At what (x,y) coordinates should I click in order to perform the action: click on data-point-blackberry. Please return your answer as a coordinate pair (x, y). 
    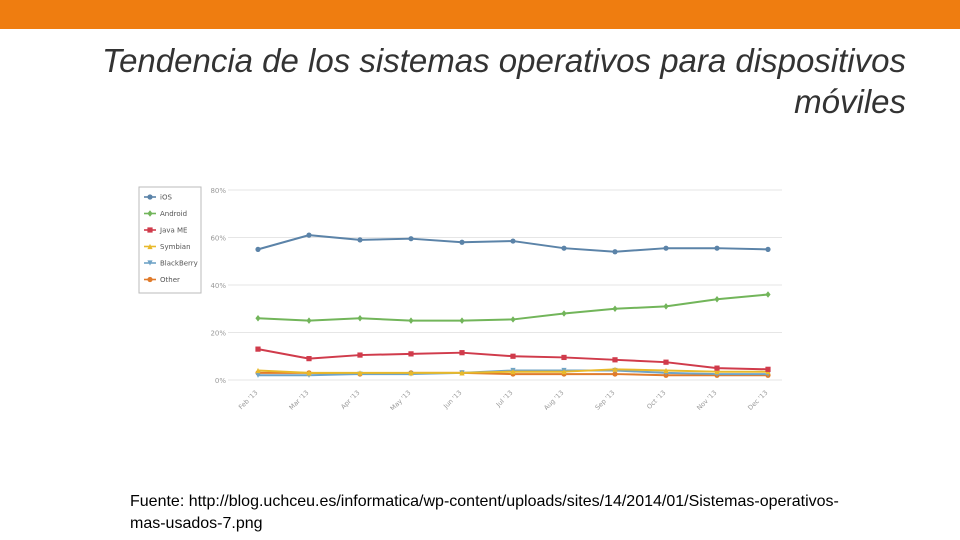
    Looking at the image, I should click on (258, 375).